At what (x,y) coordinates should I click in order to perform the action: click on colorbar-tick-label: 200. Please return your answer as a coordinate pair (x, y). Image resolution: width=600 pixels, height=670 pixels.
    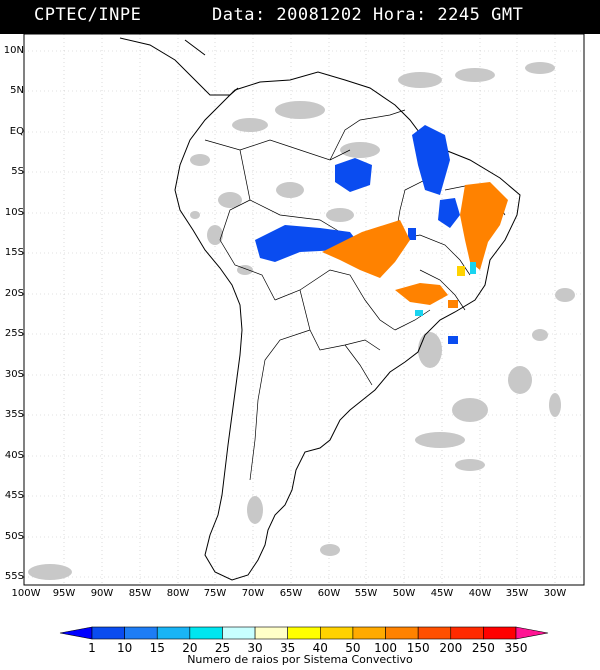
    Looking at the image, I should click on (451, 648).